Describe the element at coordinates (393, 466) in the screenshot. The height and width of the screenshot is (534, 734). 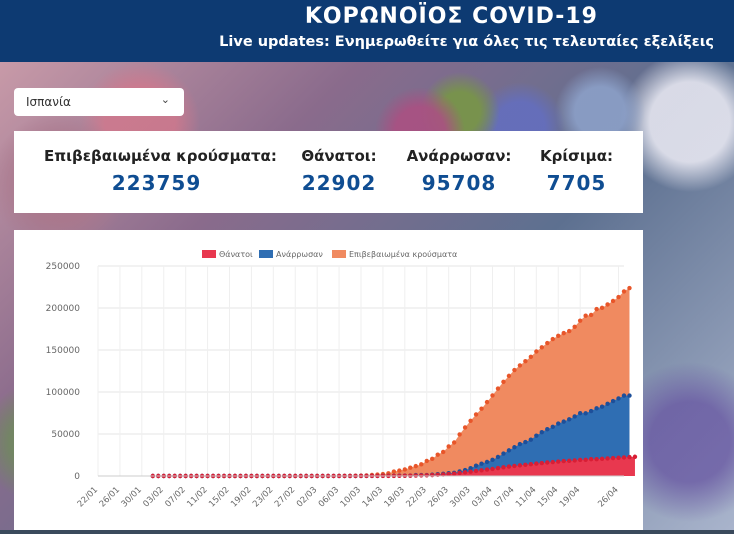
I see `series-area` at that location.